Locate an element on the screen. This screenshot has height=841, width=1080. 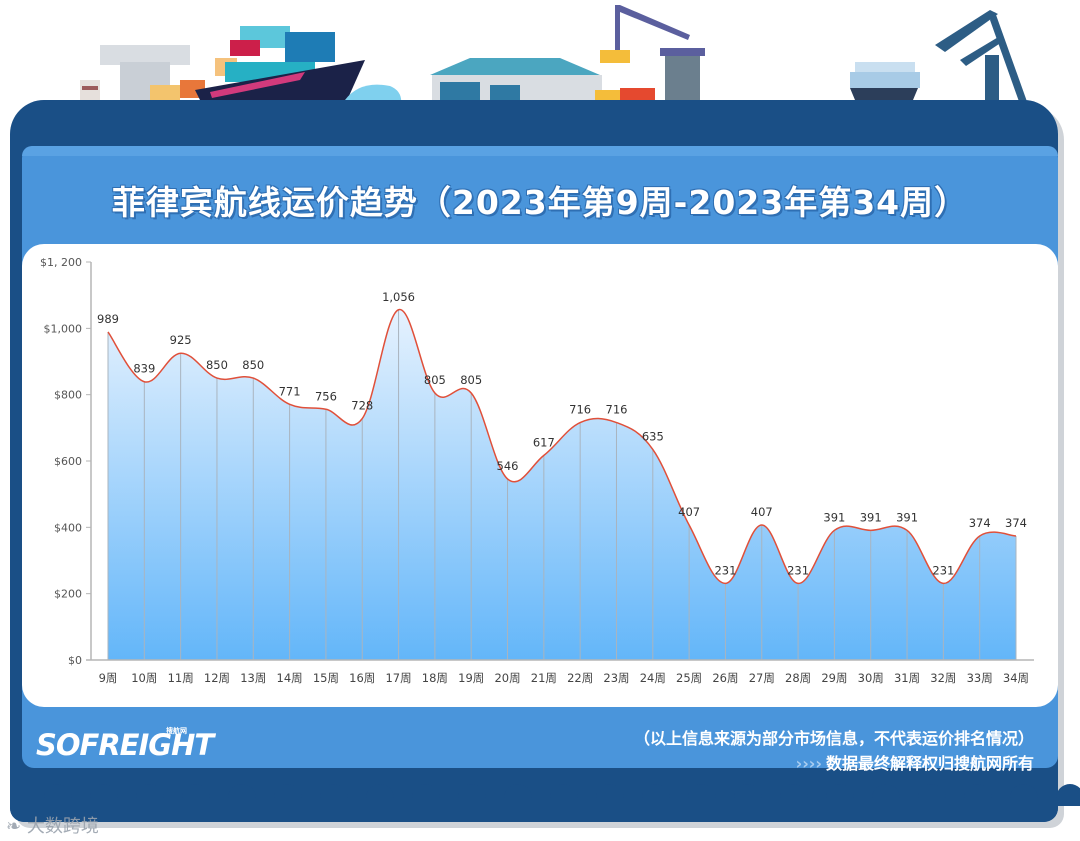
svg-text: 1,056 is located at coordinates (398, 297).